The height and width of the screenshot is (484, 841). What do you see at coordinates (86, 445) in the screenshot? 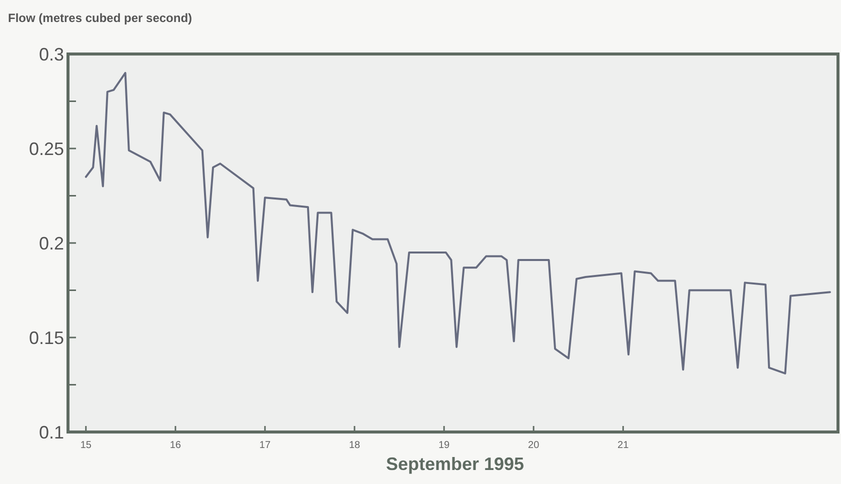
I see `x-tick-label: 15` at bounding box center [86, 445].